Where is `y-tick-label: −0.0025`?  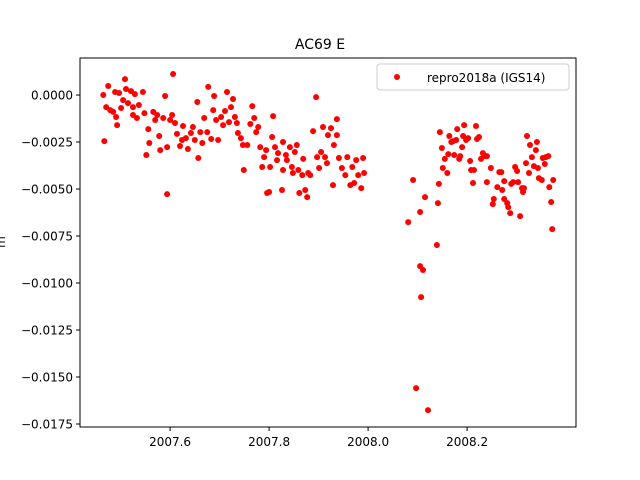
y-tick-label: −0.0025 is located at coordinates (47, 143).